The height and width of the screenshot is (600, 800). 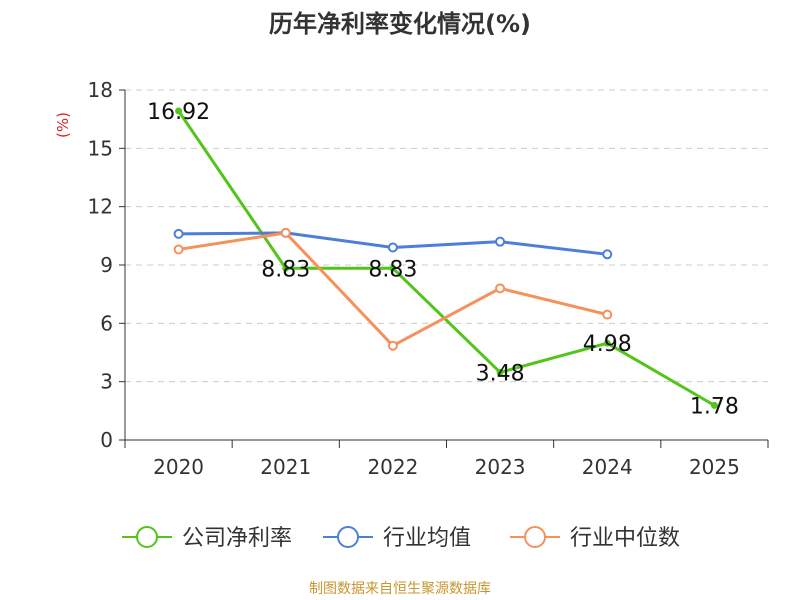 I want to click on y-tick-label: 12, so click(x=100, y=207).